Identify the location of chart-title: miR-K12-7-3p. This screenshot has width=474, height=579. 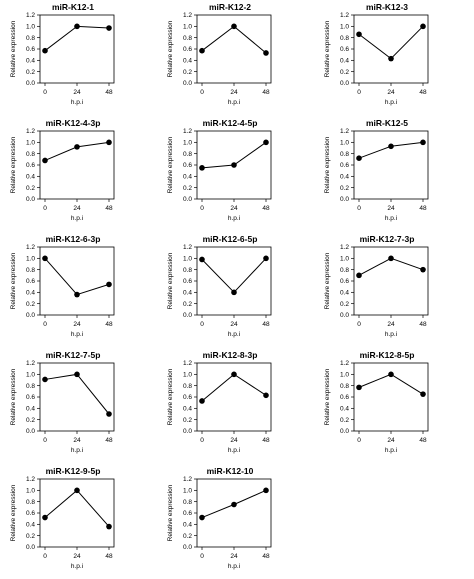
(387, 239).